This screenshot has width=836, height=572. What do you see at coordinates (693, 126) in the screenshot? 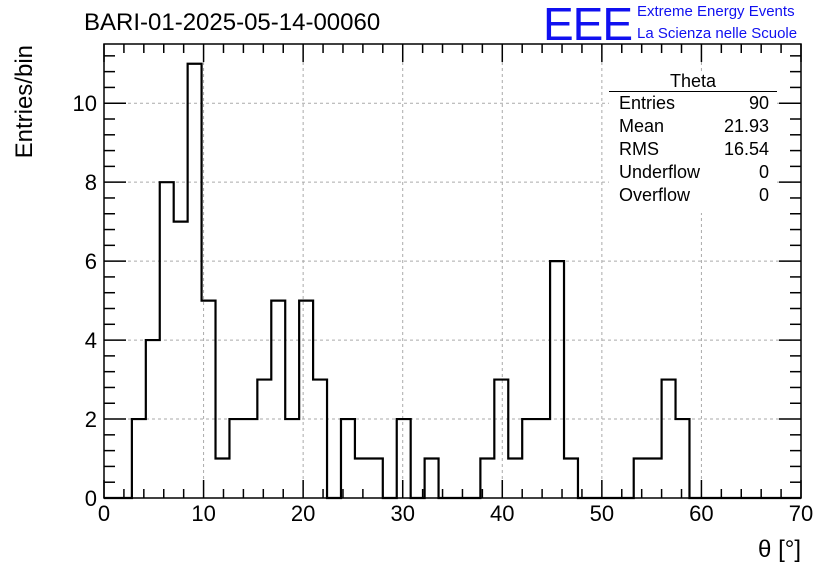
I see `stats-row-mean: Mean 21.93` at bounding box center [693, 126].